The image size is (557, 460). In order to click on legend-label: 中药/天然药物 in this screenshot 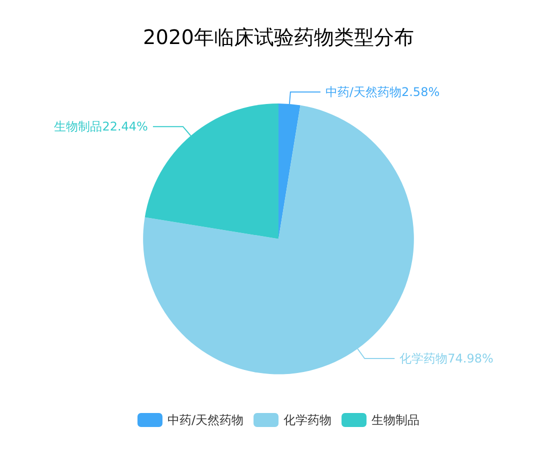, I will do `click(205, 420)`.